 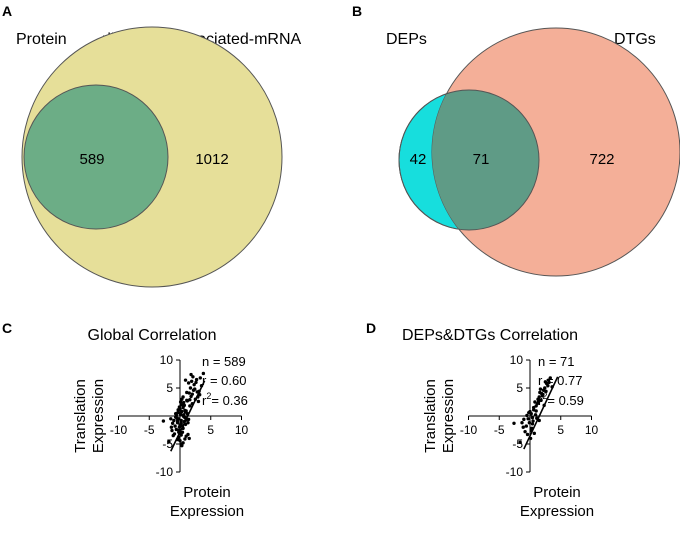 What do you see at coordinates (481, 159) in the screenshot?
I see `panel-b-overlap-count: 71` at bounding box center [481, 159].